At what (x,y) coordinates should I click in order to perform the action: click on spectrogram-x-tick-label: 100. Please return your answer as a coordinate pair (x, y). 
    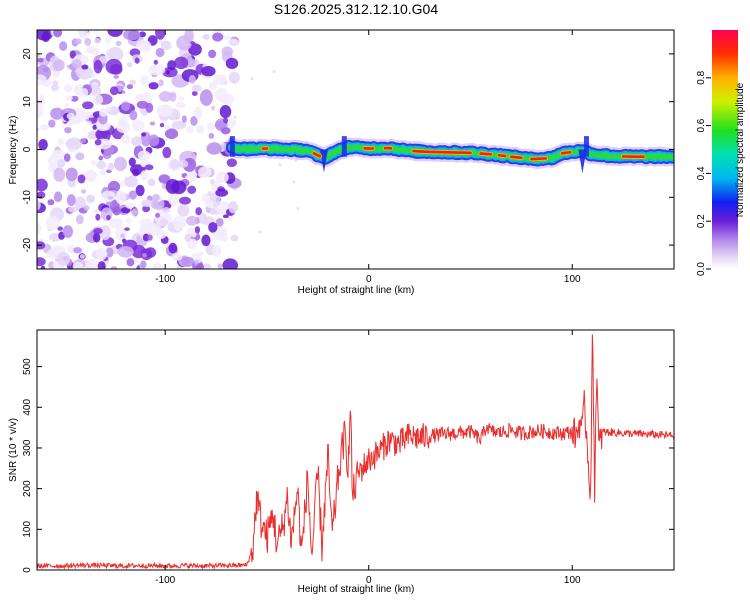
    Looking at the image, I should click on (572, 279).